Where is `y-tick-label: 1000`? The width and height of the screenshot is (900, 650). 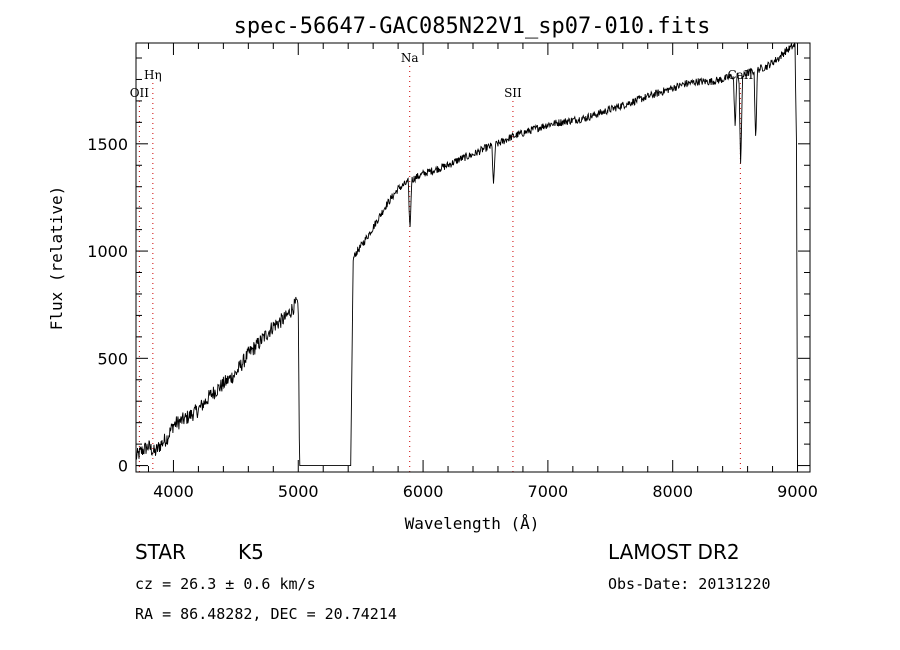 y-tick-label: 1000 is located at coordinates (107, 251).